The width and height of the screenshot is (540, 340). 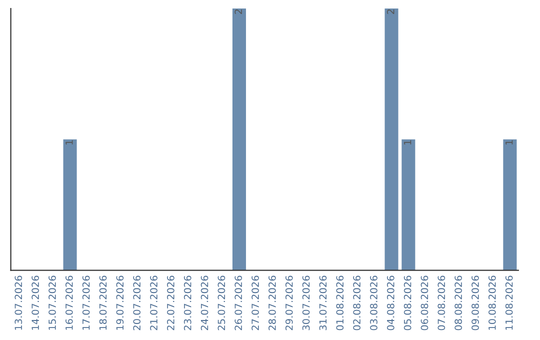 I want to click on x-tick-label: 22.07.2026, so click(x=170, y=303).